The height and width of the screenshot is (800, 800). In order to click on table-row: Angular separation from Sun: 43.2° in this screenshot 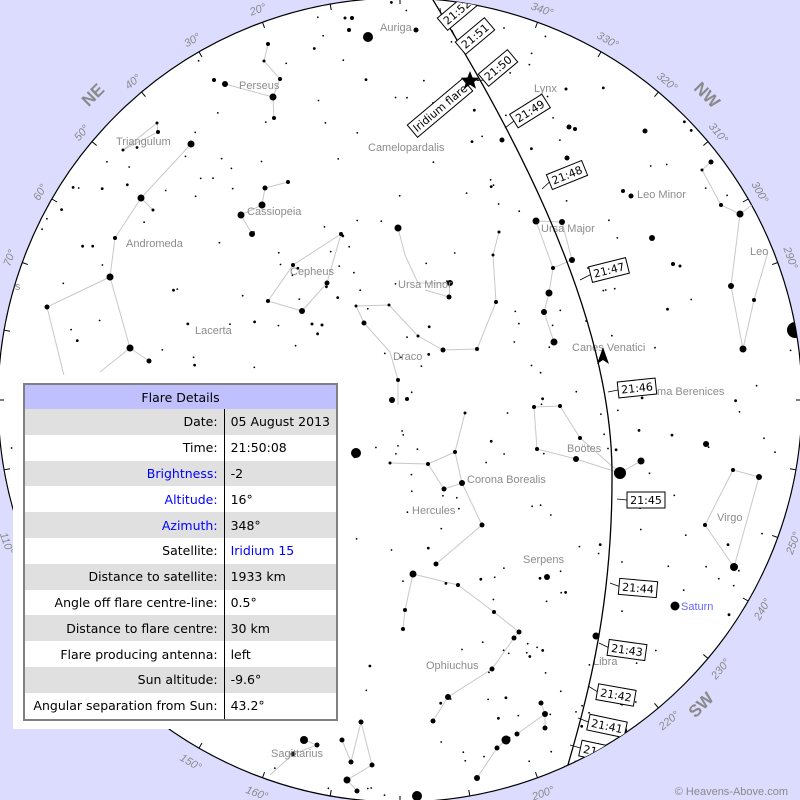, I will do `click(180, 706)`.